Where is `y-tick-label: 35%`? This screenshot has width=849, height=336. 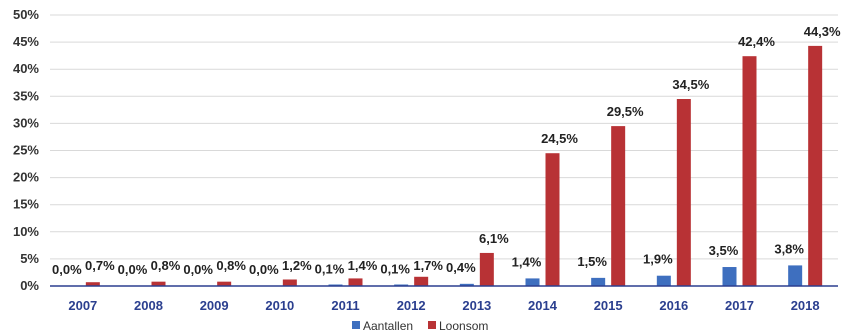
y-tick-label: 35% is located at coordinates (26, 95).